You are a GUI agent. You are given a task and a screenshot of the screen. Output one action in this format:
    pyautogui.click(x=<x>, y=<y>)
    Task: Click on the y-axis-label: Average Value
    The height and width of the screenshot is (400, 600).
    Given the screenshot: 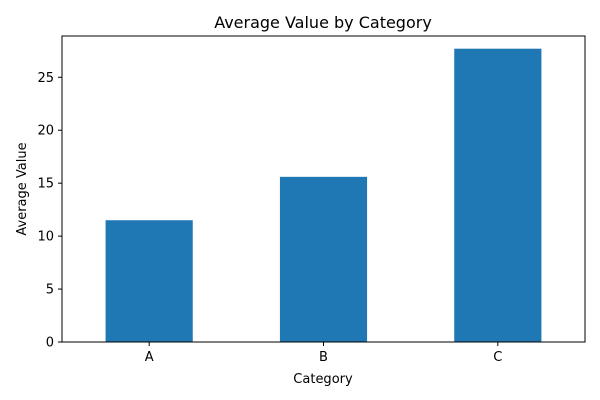 What is the action you would take?
    pyautogui.click(x=22, y=188)
    